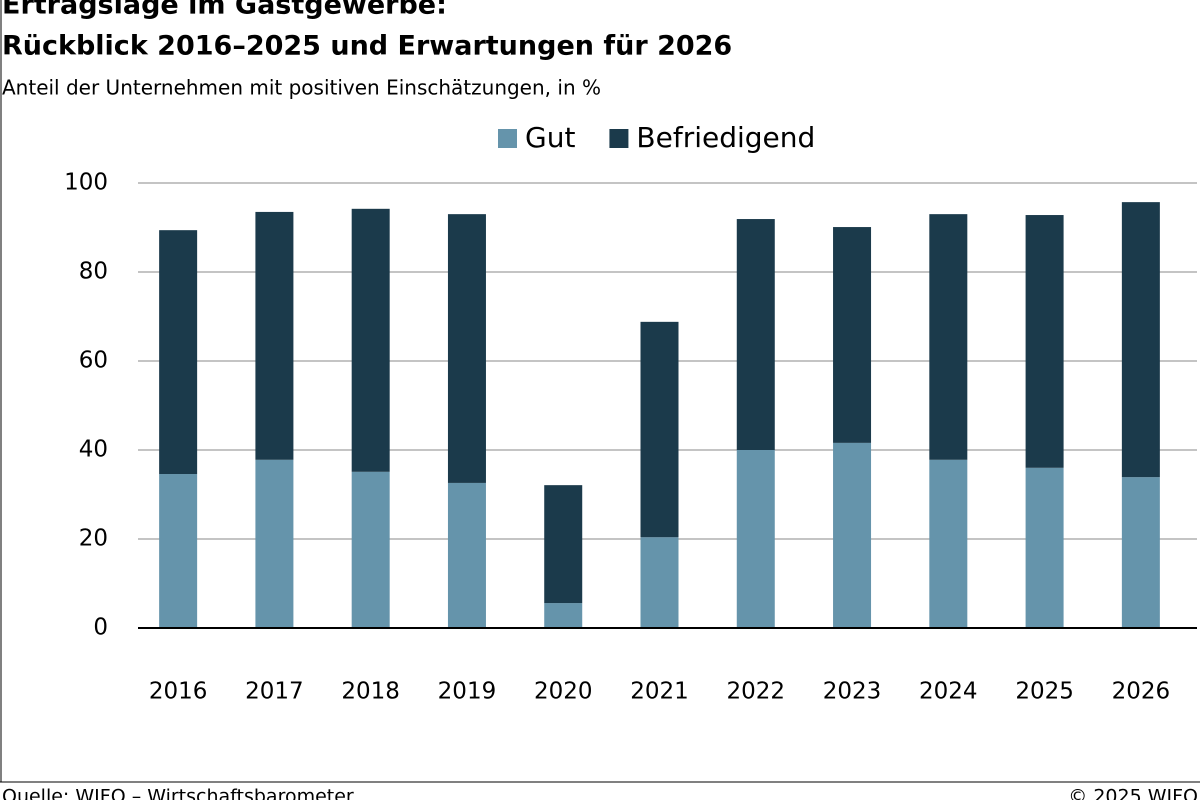 The image size is (1200, 800). What do you see at coordinates (370, 692) in the screenshot?
I see `x-tick-label: 2018` at bounding box center [370, 692].